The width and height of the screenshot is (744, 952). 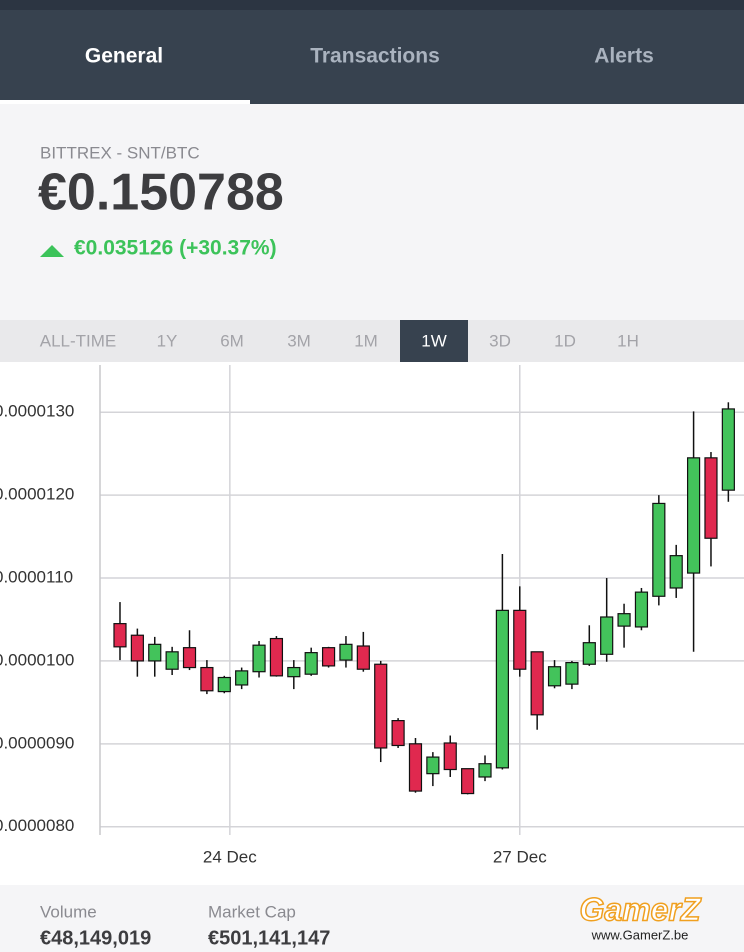 What do you see at coordinates (120, 152) in the screenshot?
I see `market-name: BITTREX - SNT/BTC` at bounding box center [120, 152].